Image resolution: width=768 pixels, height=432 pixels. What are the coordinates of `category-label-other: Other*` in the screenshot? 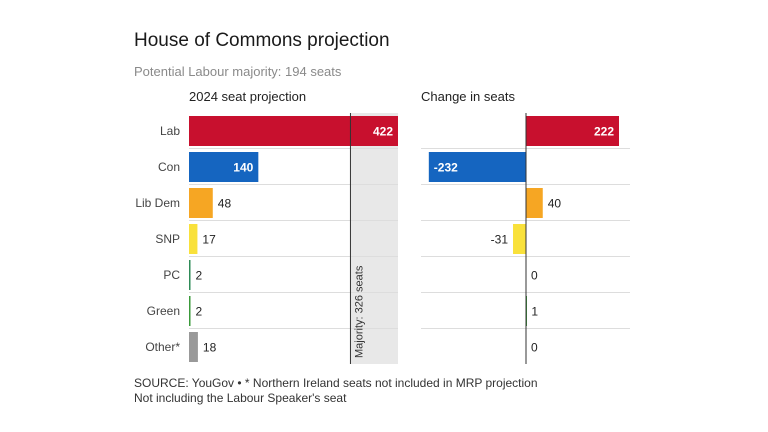 It's located at (162, 347).